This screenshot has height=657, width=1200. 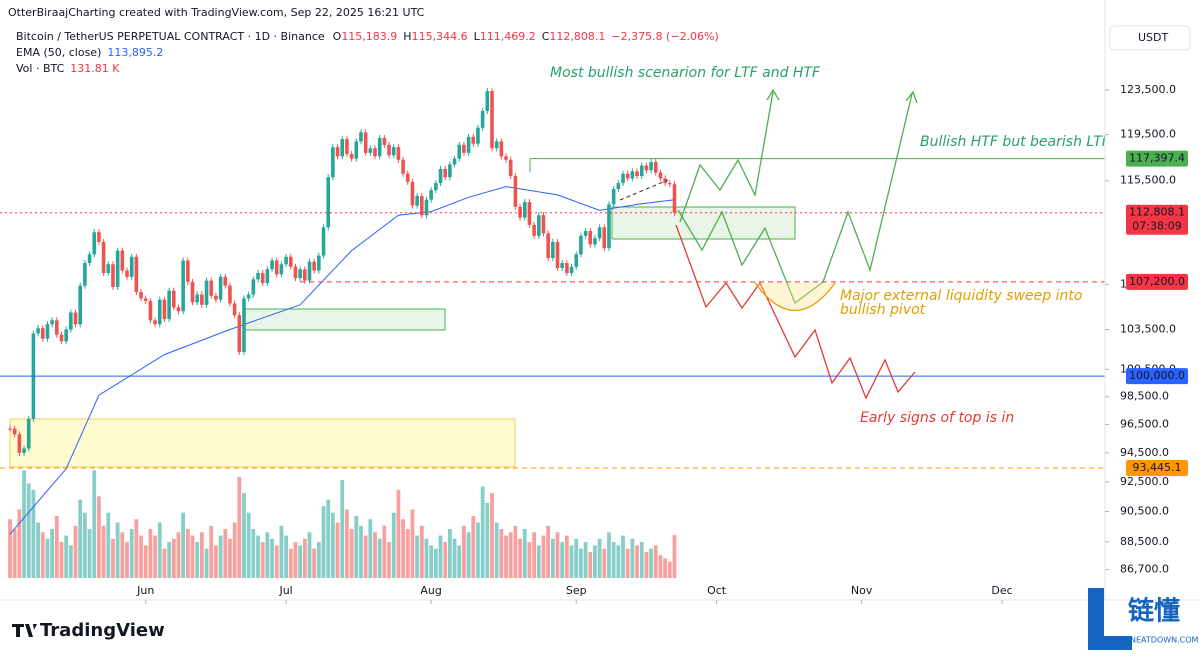 I want to click on watermark-text: 链懂, so click(x=1154, y=611).